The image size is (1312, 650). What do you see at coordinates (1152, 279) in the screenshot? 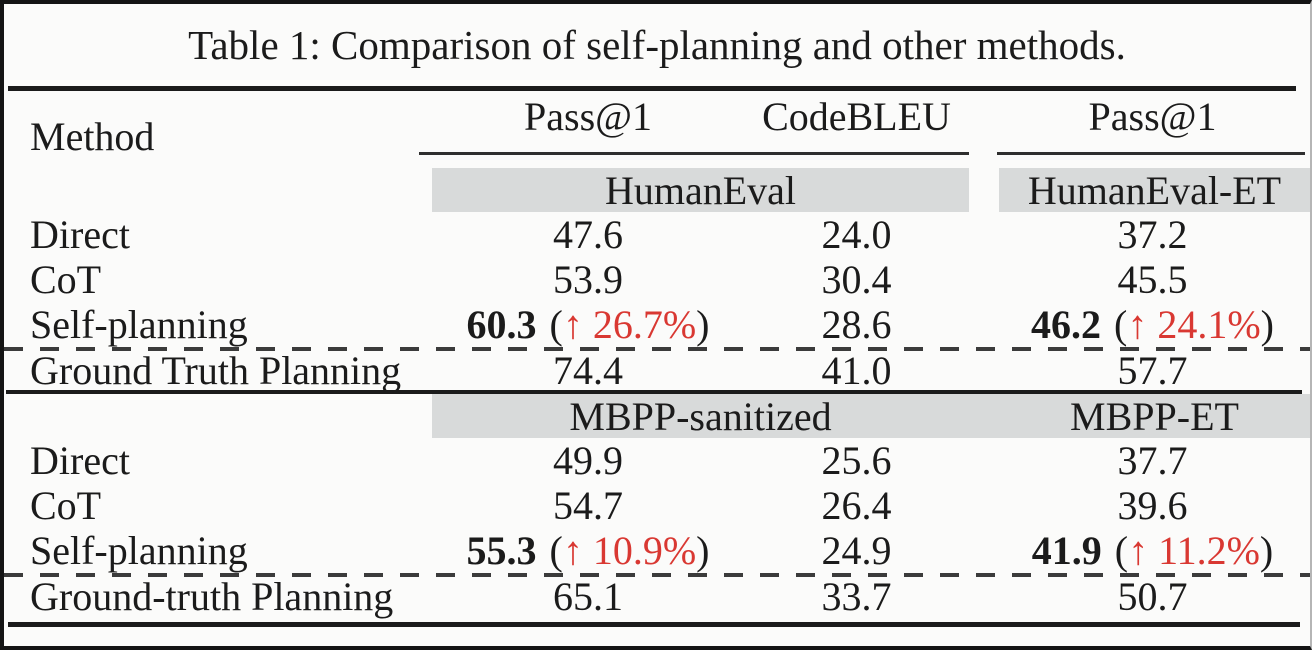
I see `pass1-et-cell: 45.5` at bounding box center [1152, 279].